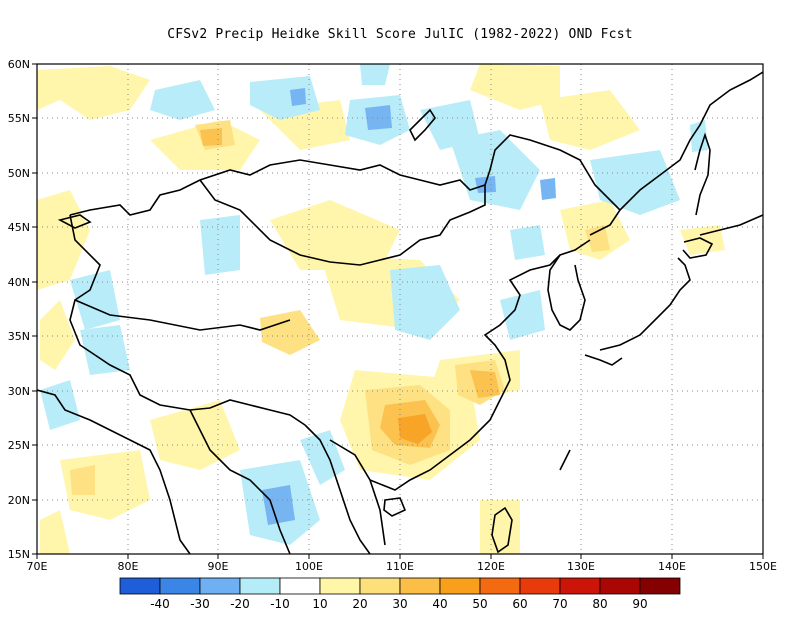 This screenshot has width=800, height=618. I want to click on lat-label: 45N, so click(19, 227).